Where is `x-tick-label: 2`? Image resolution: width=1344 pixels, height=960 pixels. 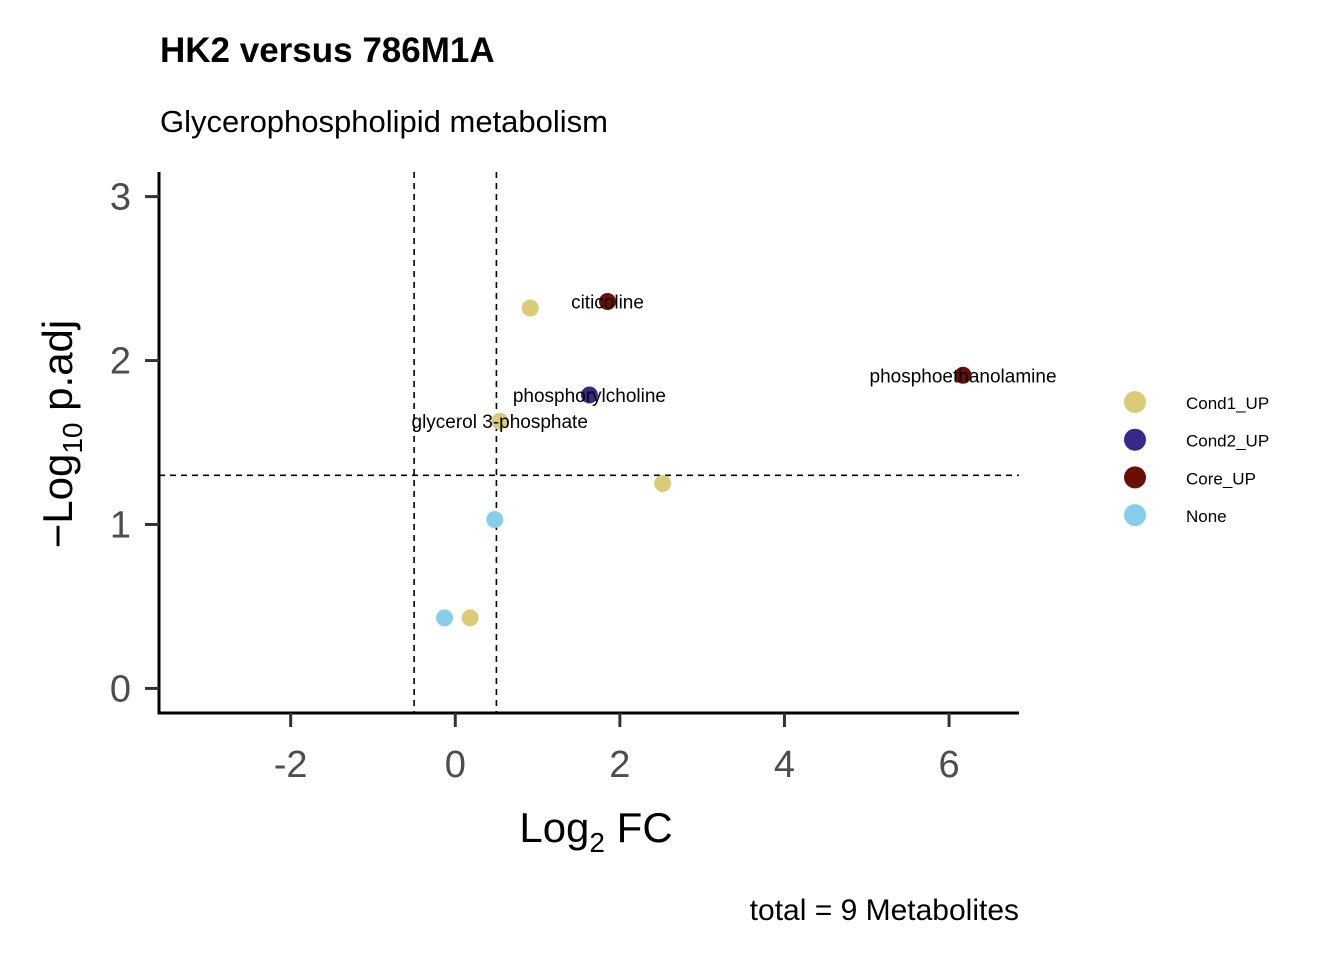 x-tick-label: 2 is located at coordinates (619, 765).